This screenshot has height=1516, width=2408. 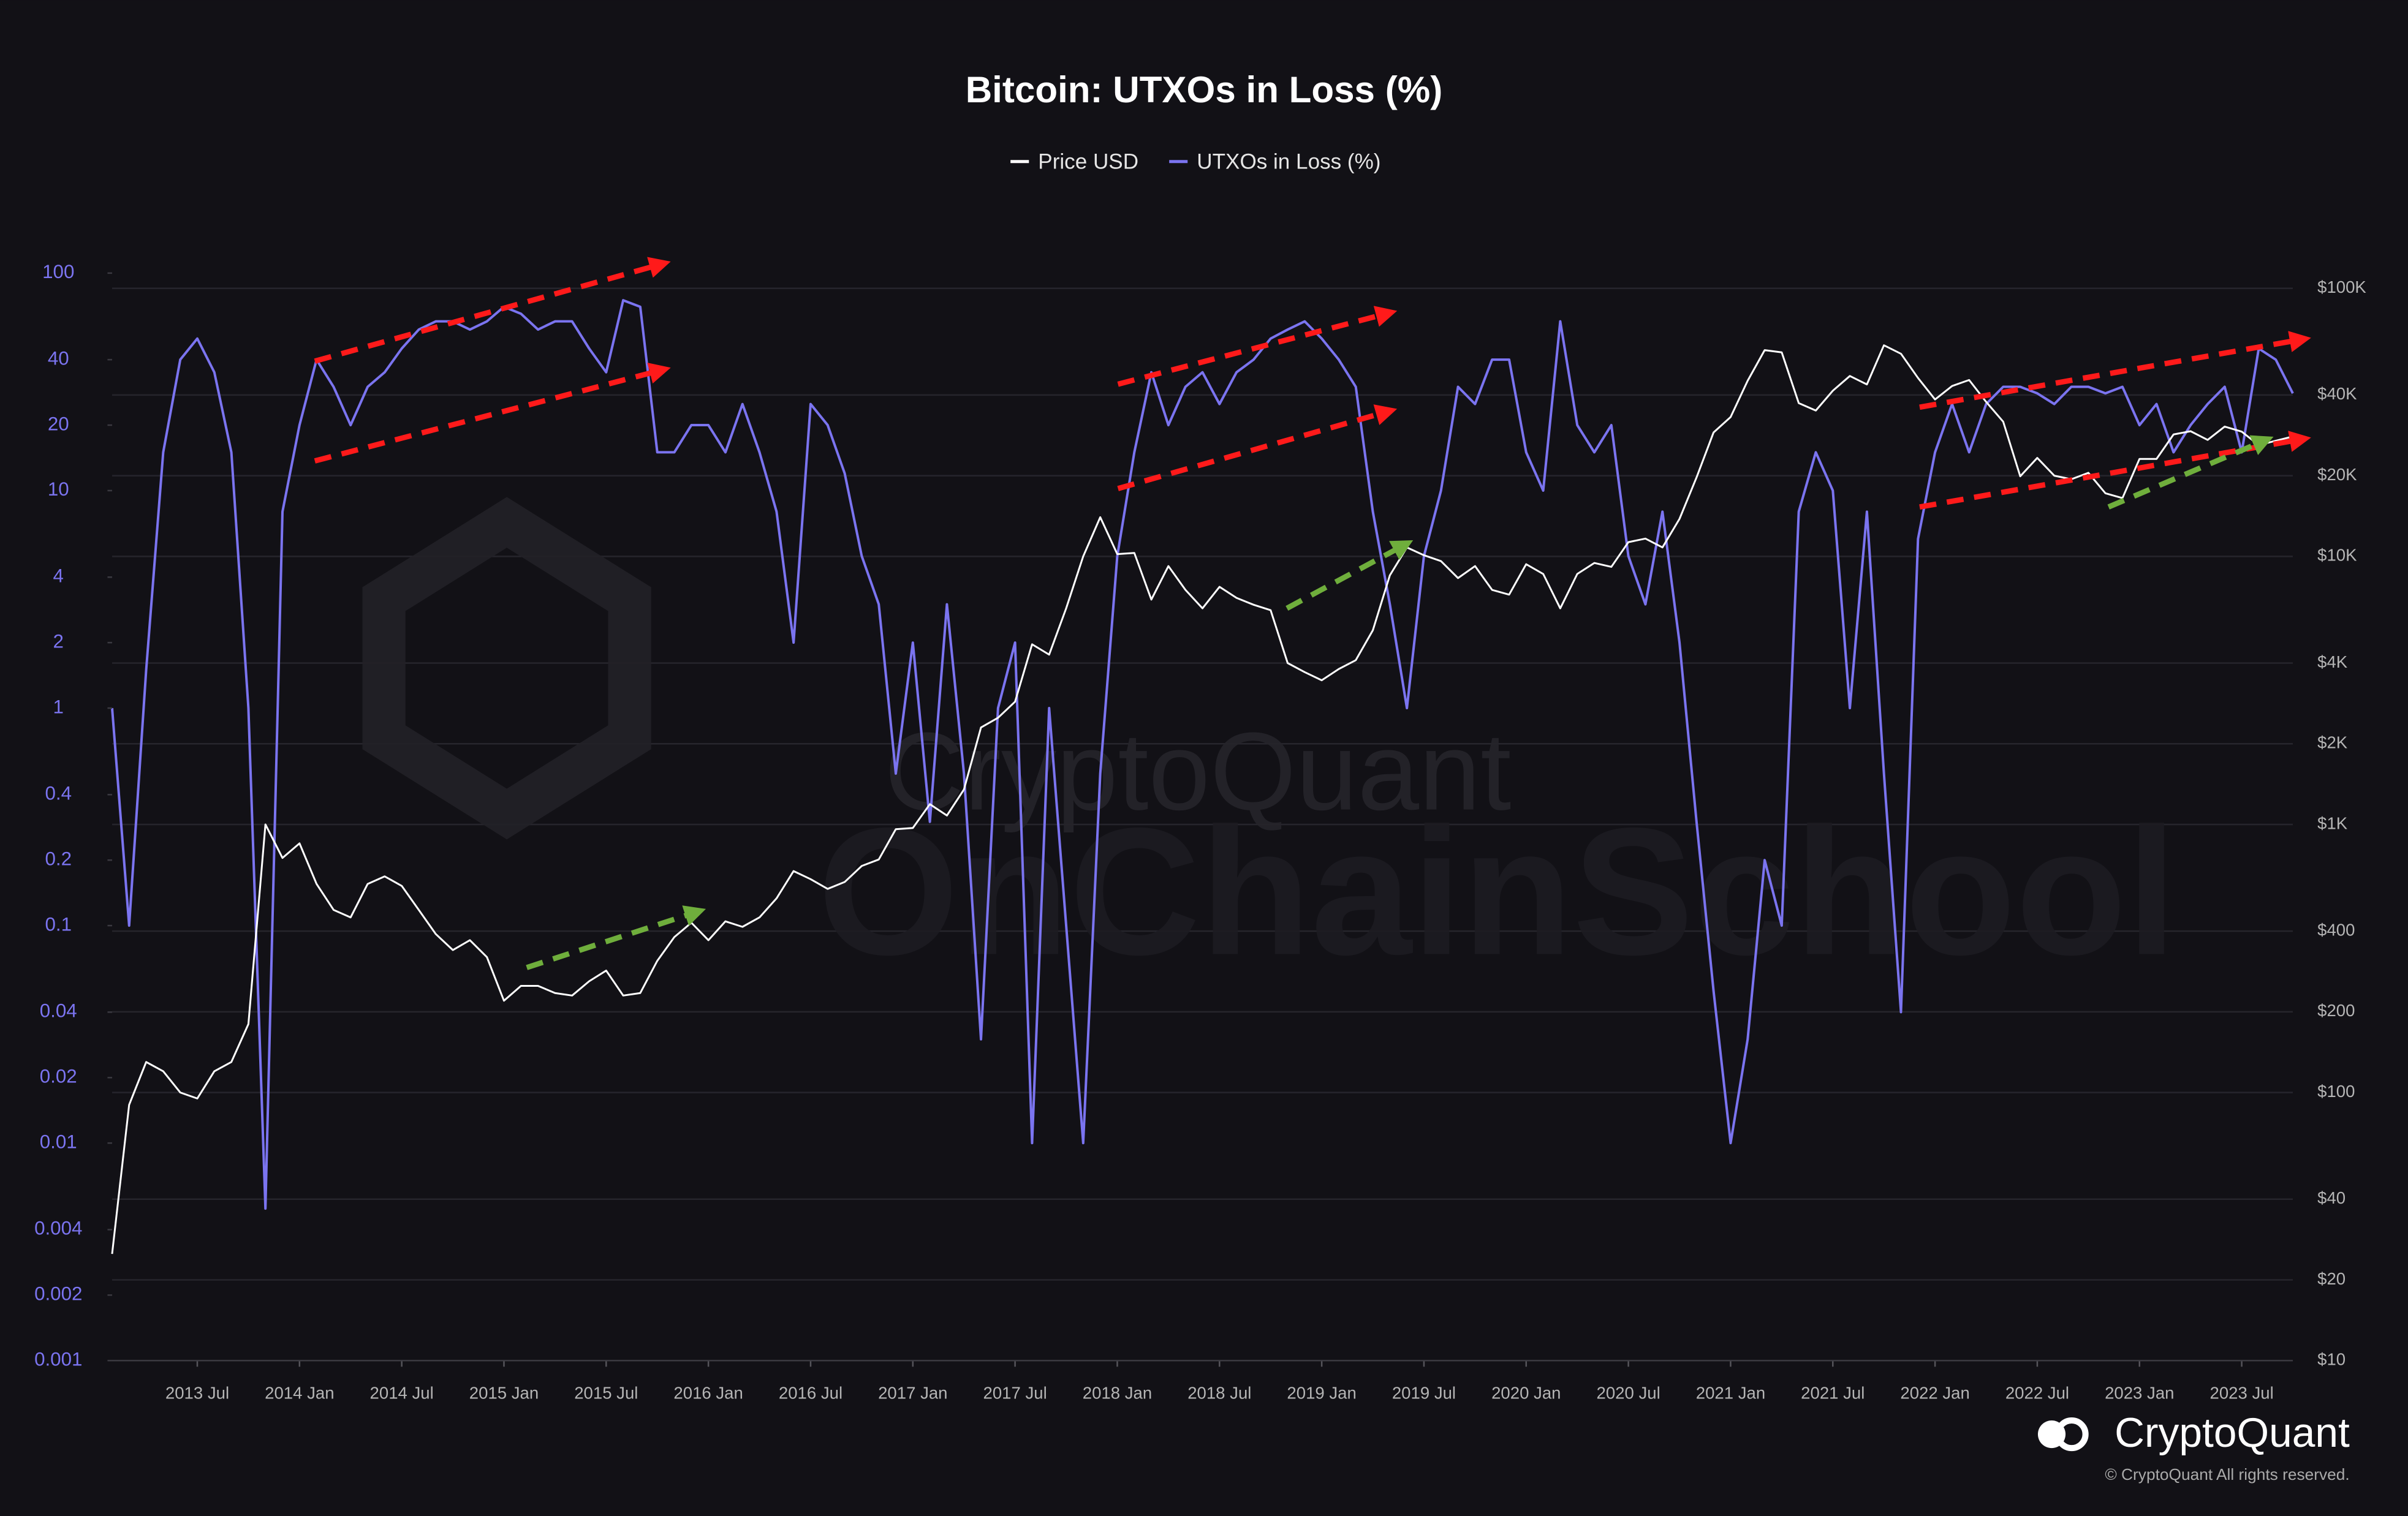 What do you see at coordinates (2071, 1434) in the screenshot?
I see `brand-logo` at bounding box center [2071, 1434].